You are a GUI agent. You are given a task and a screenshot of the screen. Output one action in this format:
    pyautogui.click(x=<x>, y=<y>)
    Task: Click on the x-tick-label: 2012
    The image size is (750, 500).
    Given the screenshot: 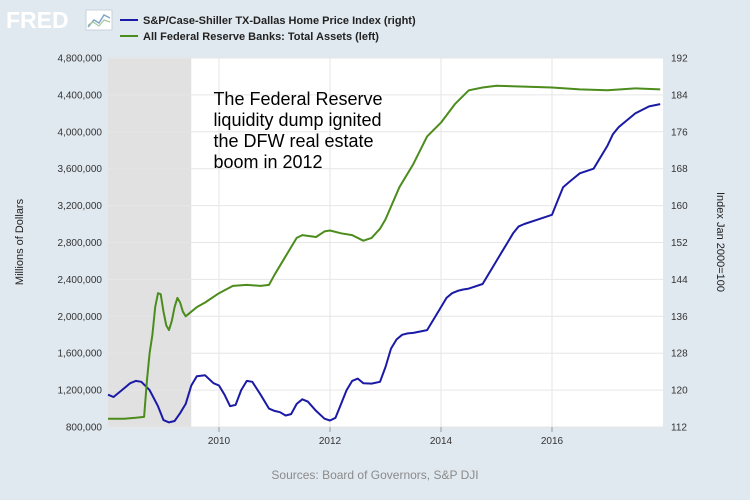 What is the action you would take?
    pyautogui.click(x=330, y=441)
    